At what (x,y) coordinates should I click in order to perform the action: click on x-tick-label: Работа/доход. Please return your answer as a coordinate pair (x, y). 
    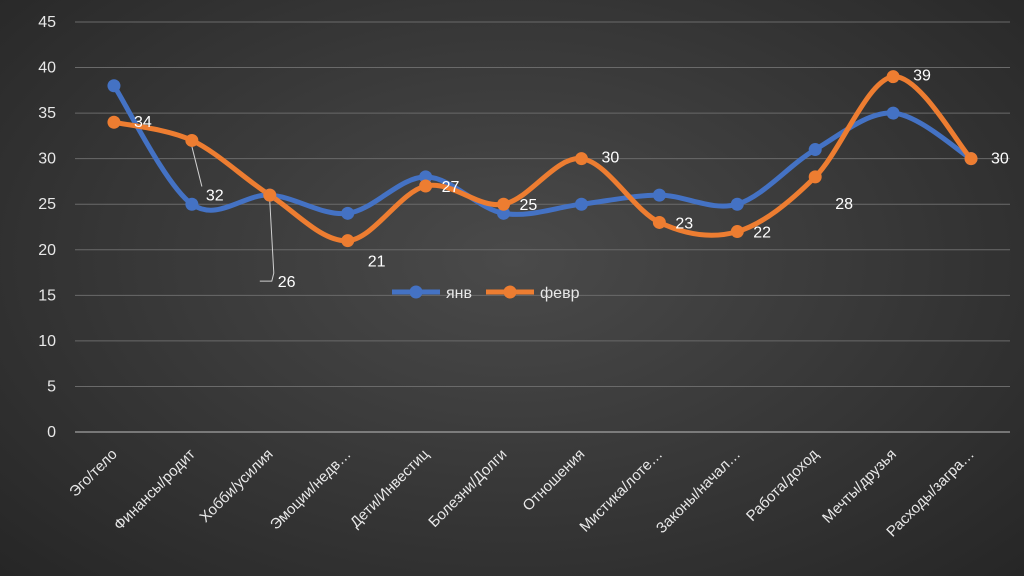
    Looking at the image, I should click on (782, 485).